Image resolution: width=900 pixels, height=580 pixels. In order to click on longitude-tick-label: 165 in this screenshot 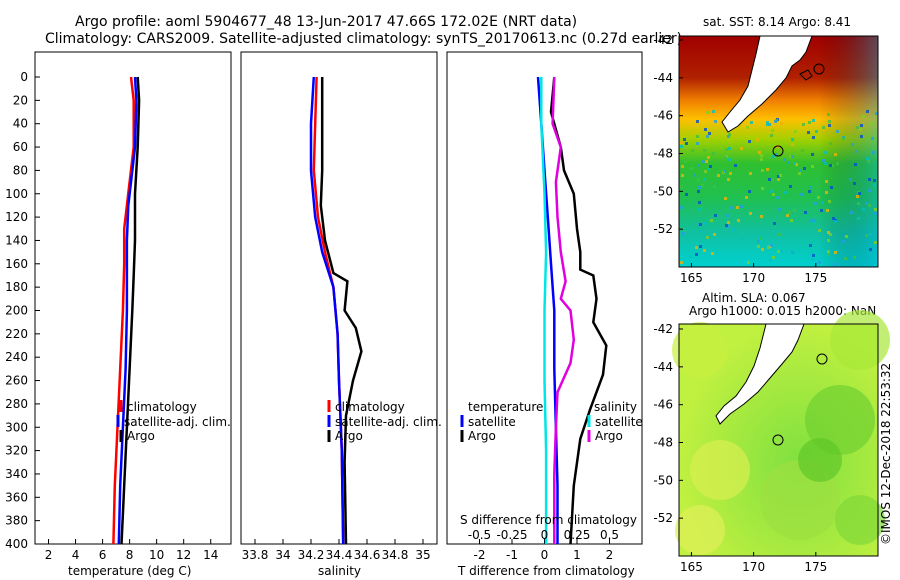, I will do `click(691, 567)`.